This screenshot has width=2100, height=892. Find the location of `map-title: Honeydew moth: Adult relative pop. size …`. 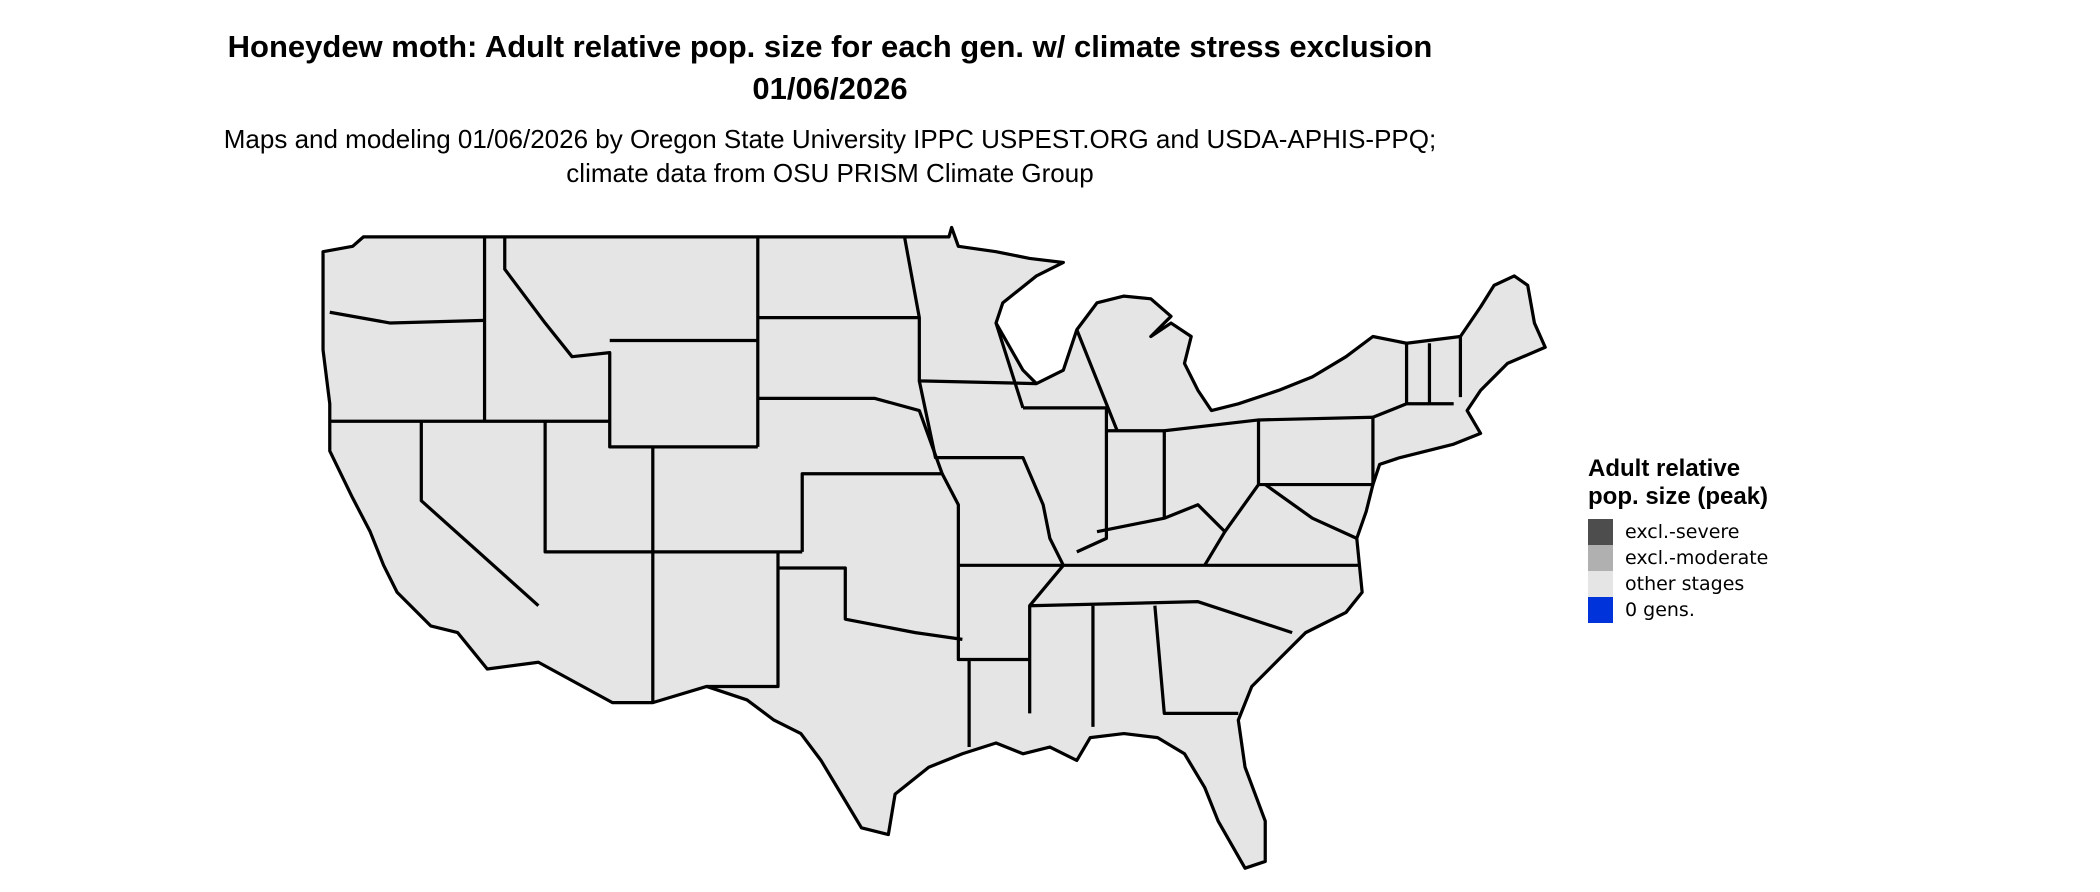

map-title: Honeydew moth: Adult relative pop. size … is located at coordinates (830, 67).